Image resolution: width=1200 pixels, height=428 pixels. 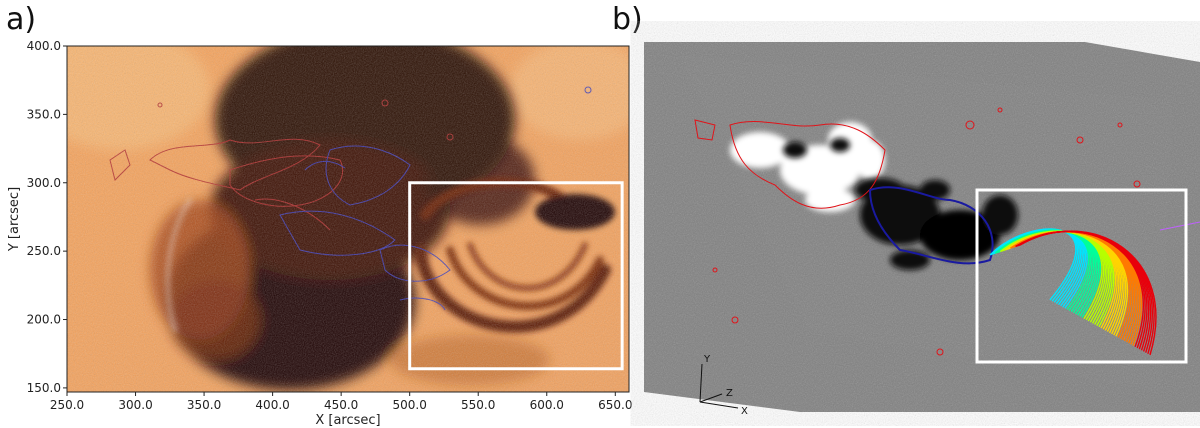 I want to click on y-tick-label: 350.0, so click(x=44, y=114).